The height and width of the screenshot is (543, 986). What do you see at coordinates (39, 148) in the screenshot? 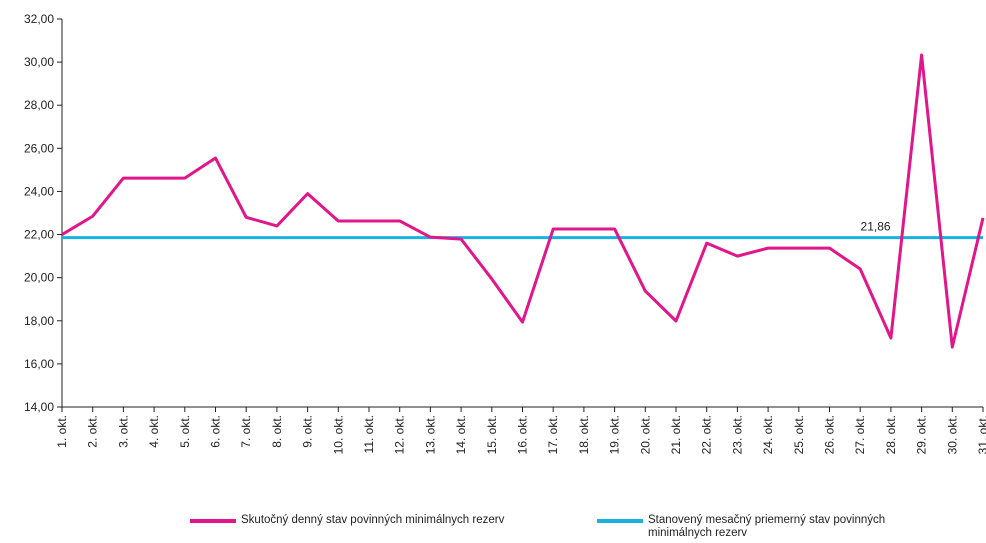
I see `y-tick-label: 26,00` at bounding box center [39, 148].